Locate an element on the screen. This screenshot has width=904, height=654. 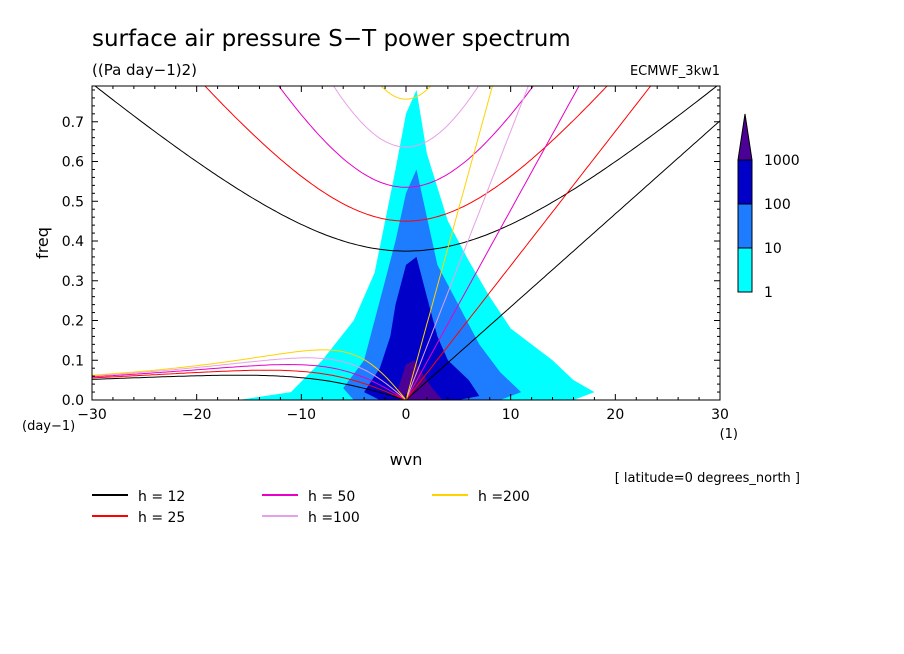
x-tick-label: 30 is located at coordinates (720, 415).